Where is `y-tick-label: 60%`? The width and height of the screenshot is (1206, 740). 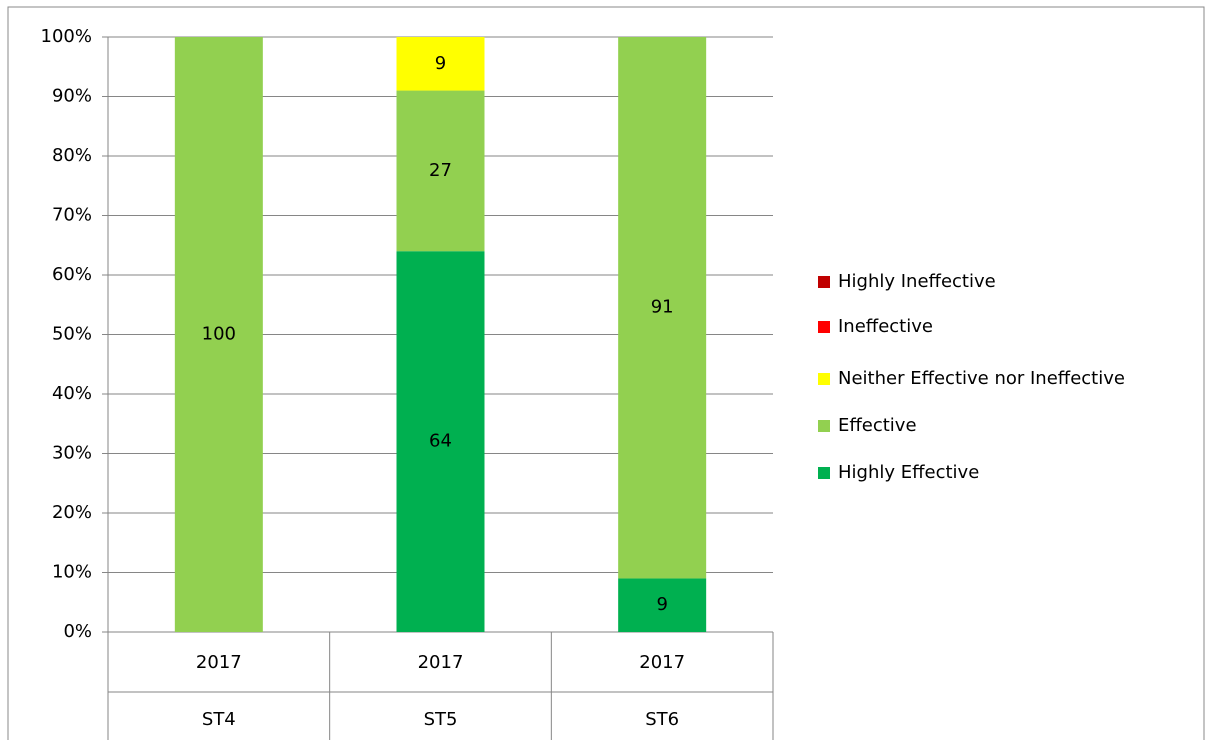 y-tick-label: 60% is located at coordinates (72, 274).